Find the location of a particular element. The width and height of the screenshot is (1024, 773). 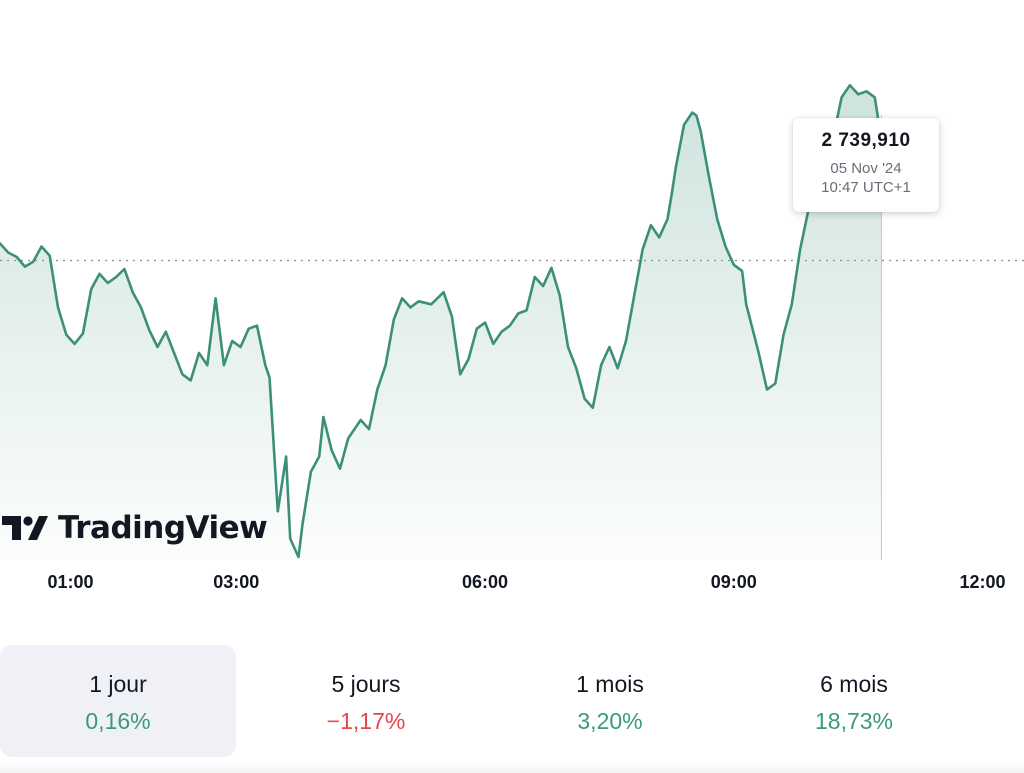

period-label: 1 jour is located at coordinates (118, 684).